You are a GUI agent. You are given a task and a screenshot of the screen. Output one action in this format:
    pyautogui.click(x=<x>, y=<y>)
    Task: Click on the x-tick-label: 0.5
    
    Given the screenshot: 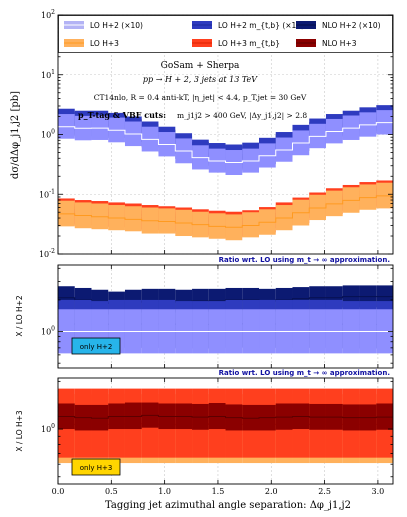 What is the action you would take?
    pyautogui.click(x=111, y=491)
    